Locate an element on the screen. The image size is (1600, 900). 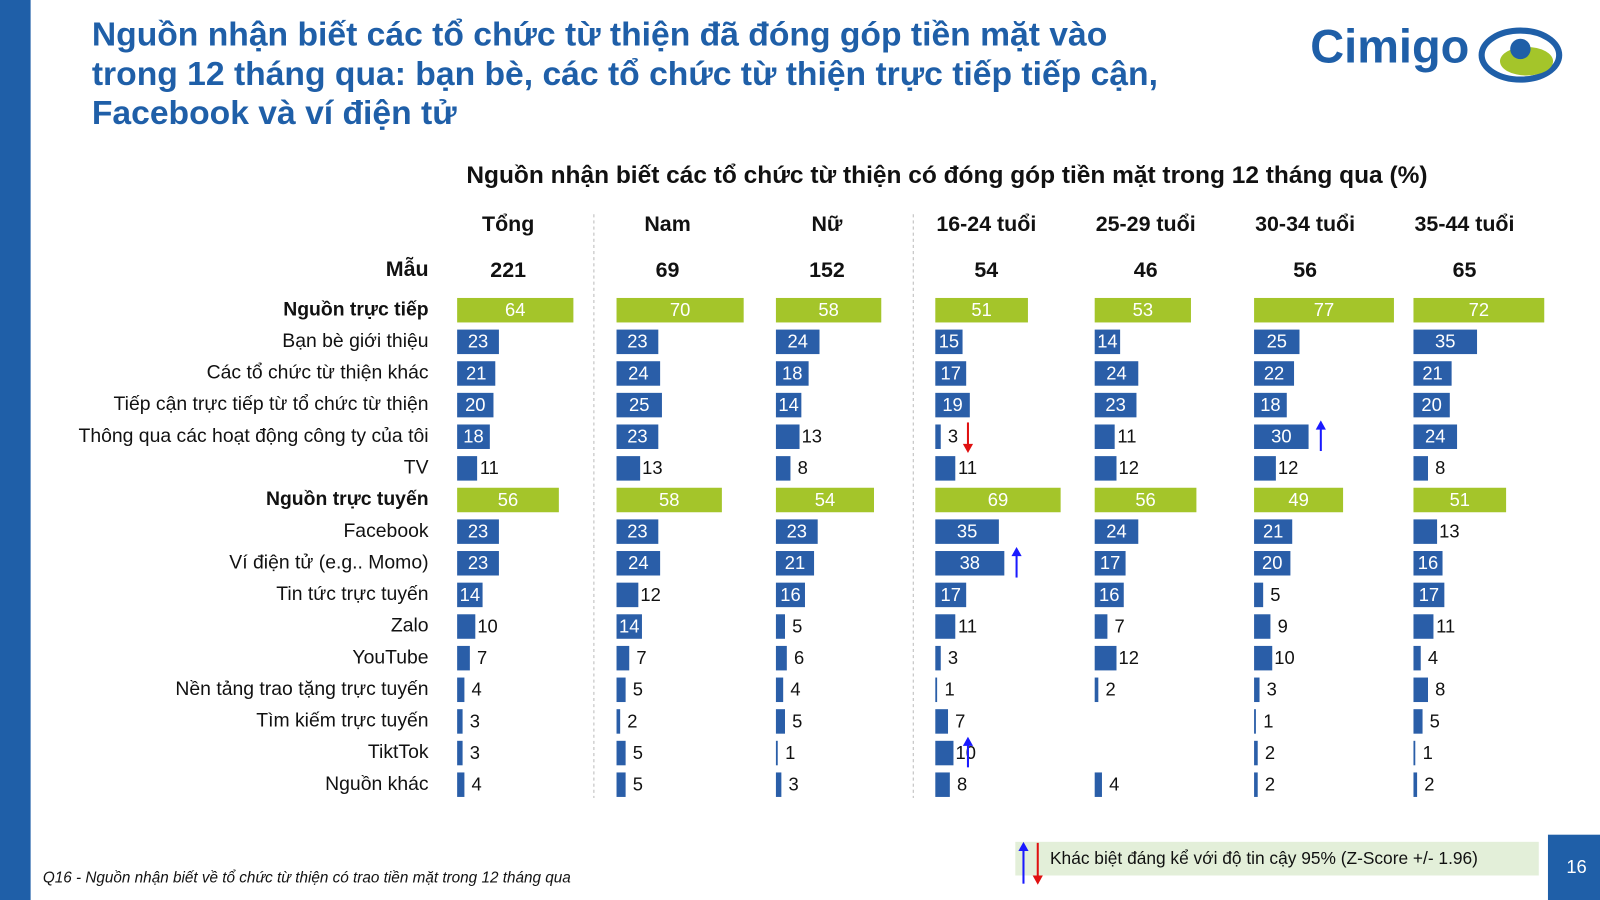
left-strip is located at coordinates (15, 450).